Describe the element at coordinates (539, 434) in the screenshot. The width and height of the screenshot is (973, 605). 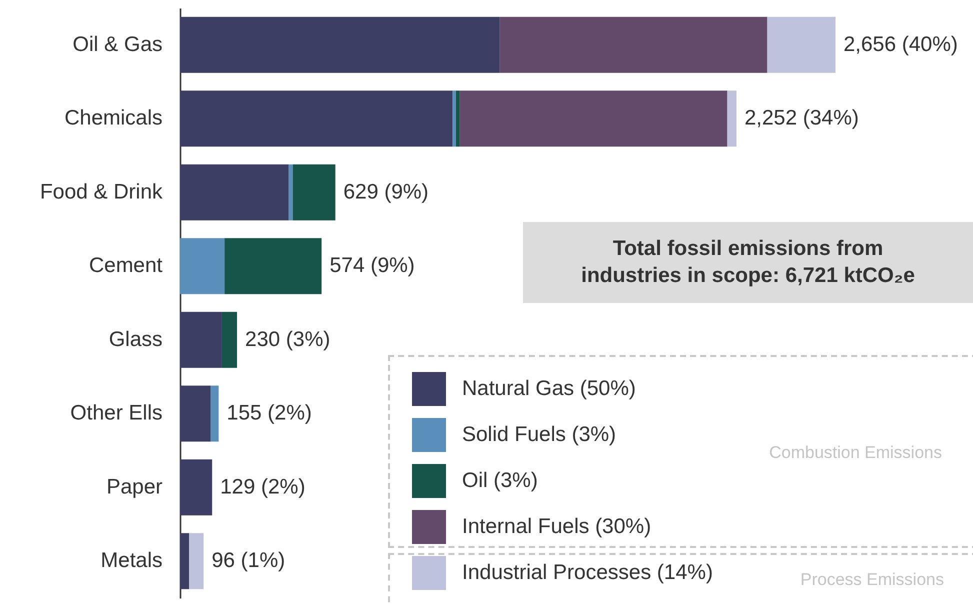
I see `legend-label: Solid Fuels (3%)` at that location.